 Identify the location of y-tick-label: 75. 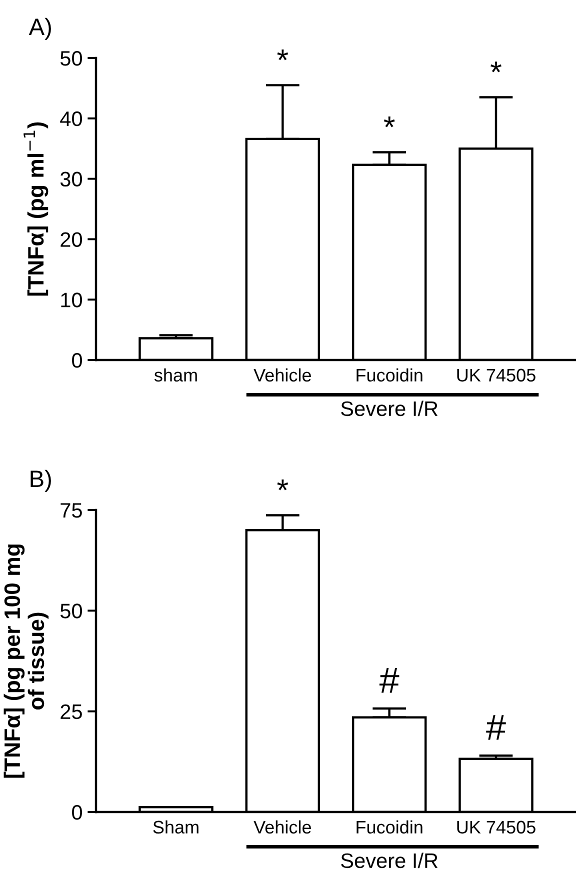
(71, 510).